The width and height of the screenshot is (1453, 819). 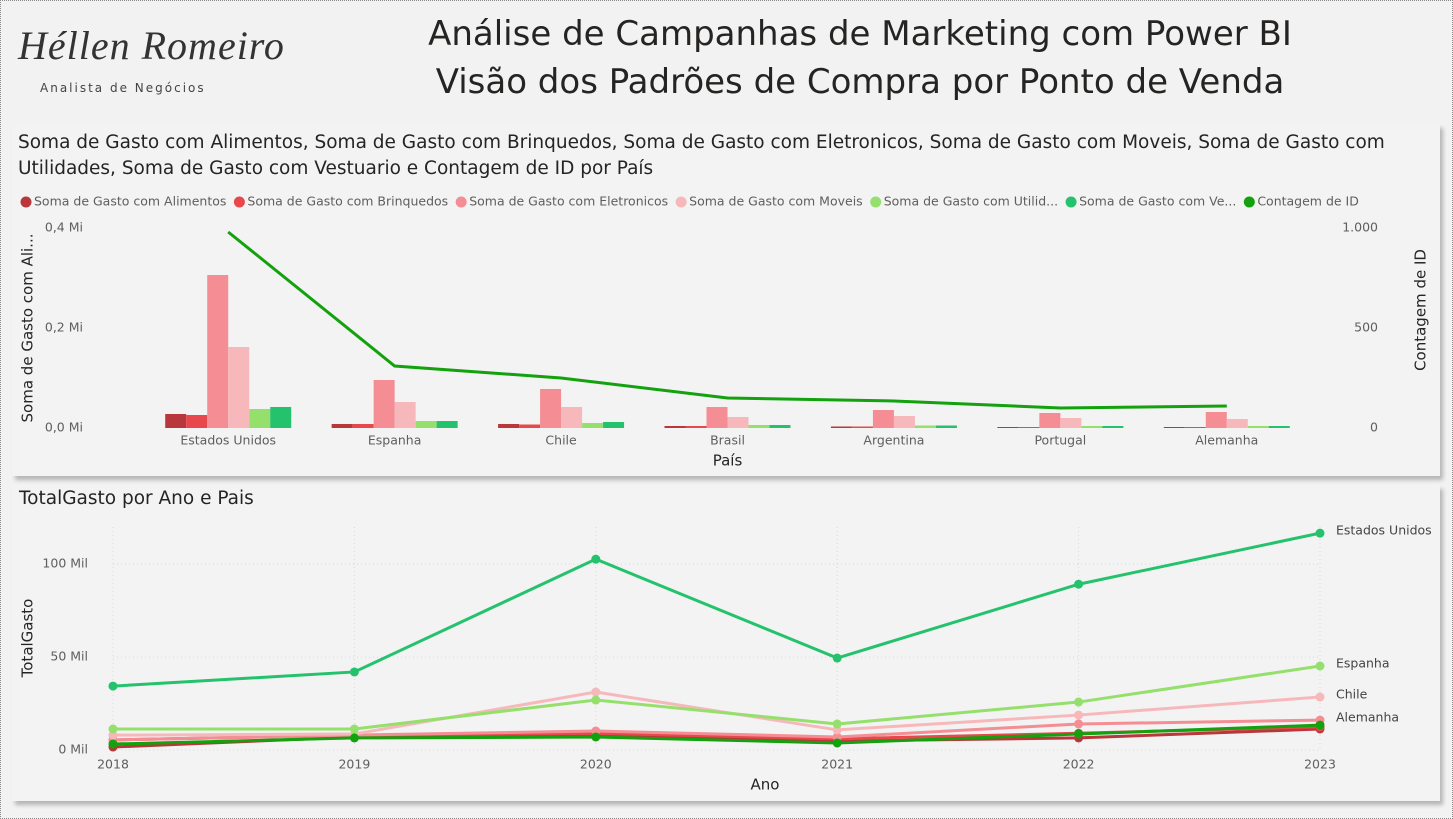 What do you see at coordinates (151, 45) in the screenshot?
I see `logo: Héllen Romeiro` at bounding box center [151, 45].